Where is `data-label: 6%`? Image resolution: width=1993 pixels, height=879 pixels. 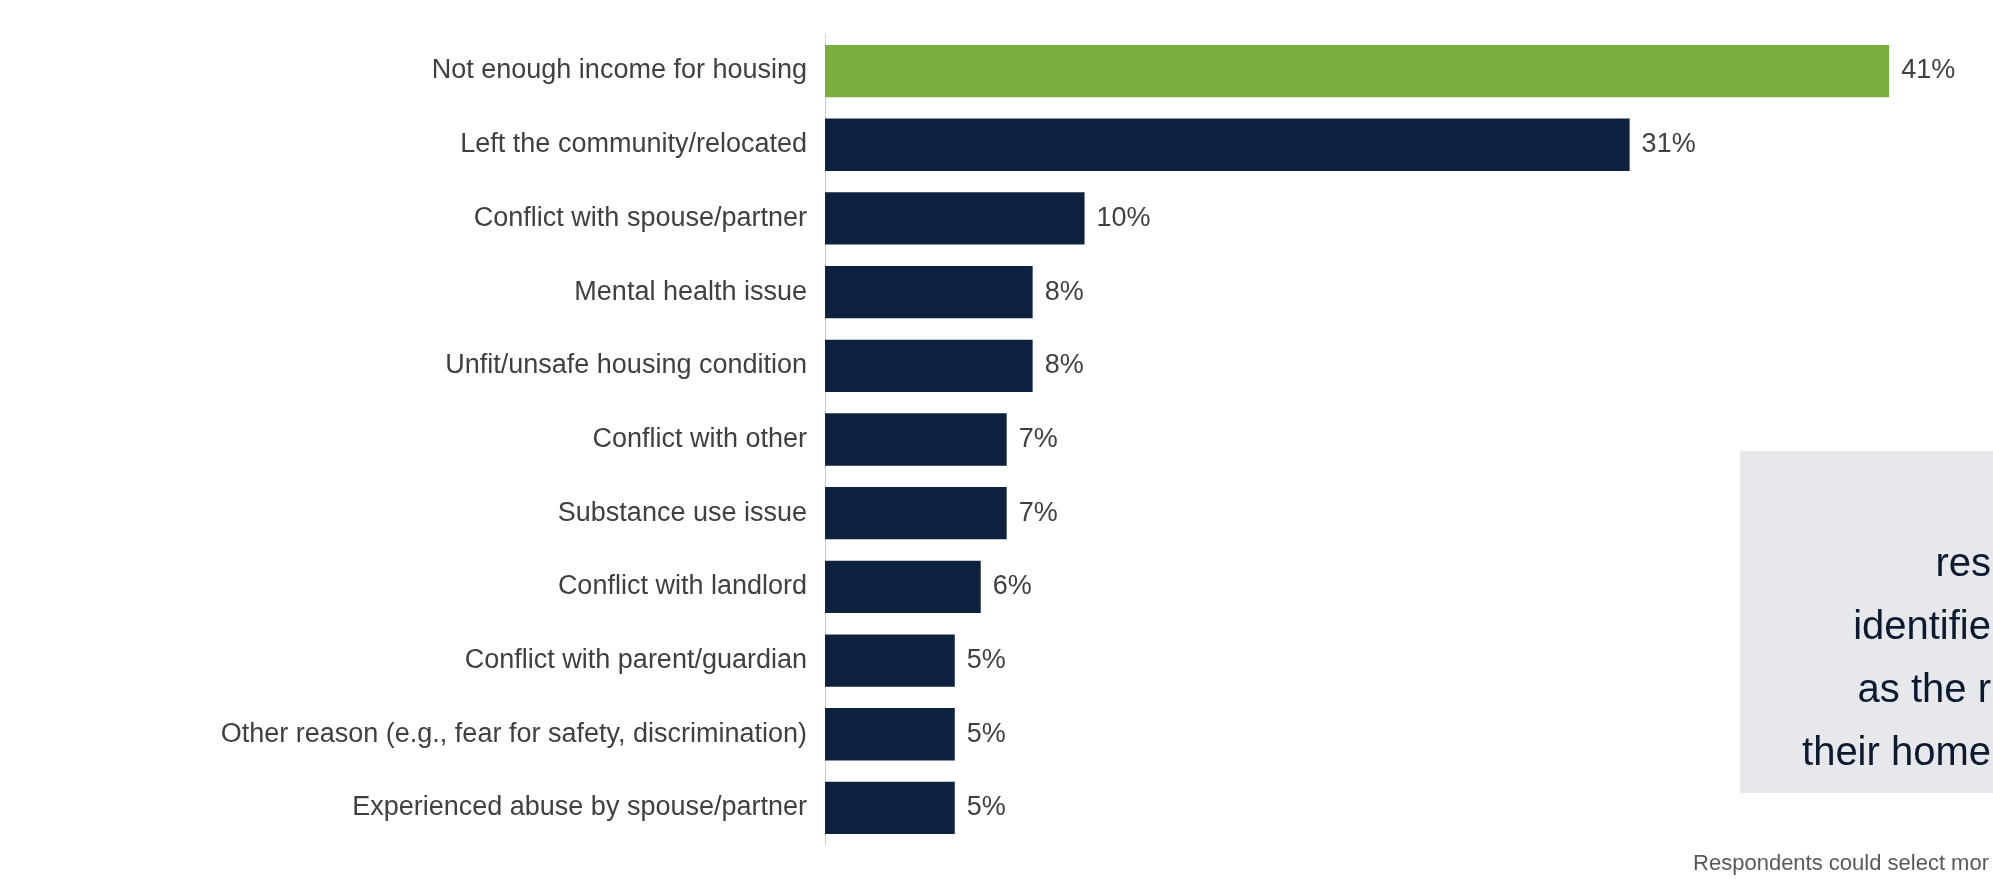
data-label: 6% is located at coordinates (1012, 585).